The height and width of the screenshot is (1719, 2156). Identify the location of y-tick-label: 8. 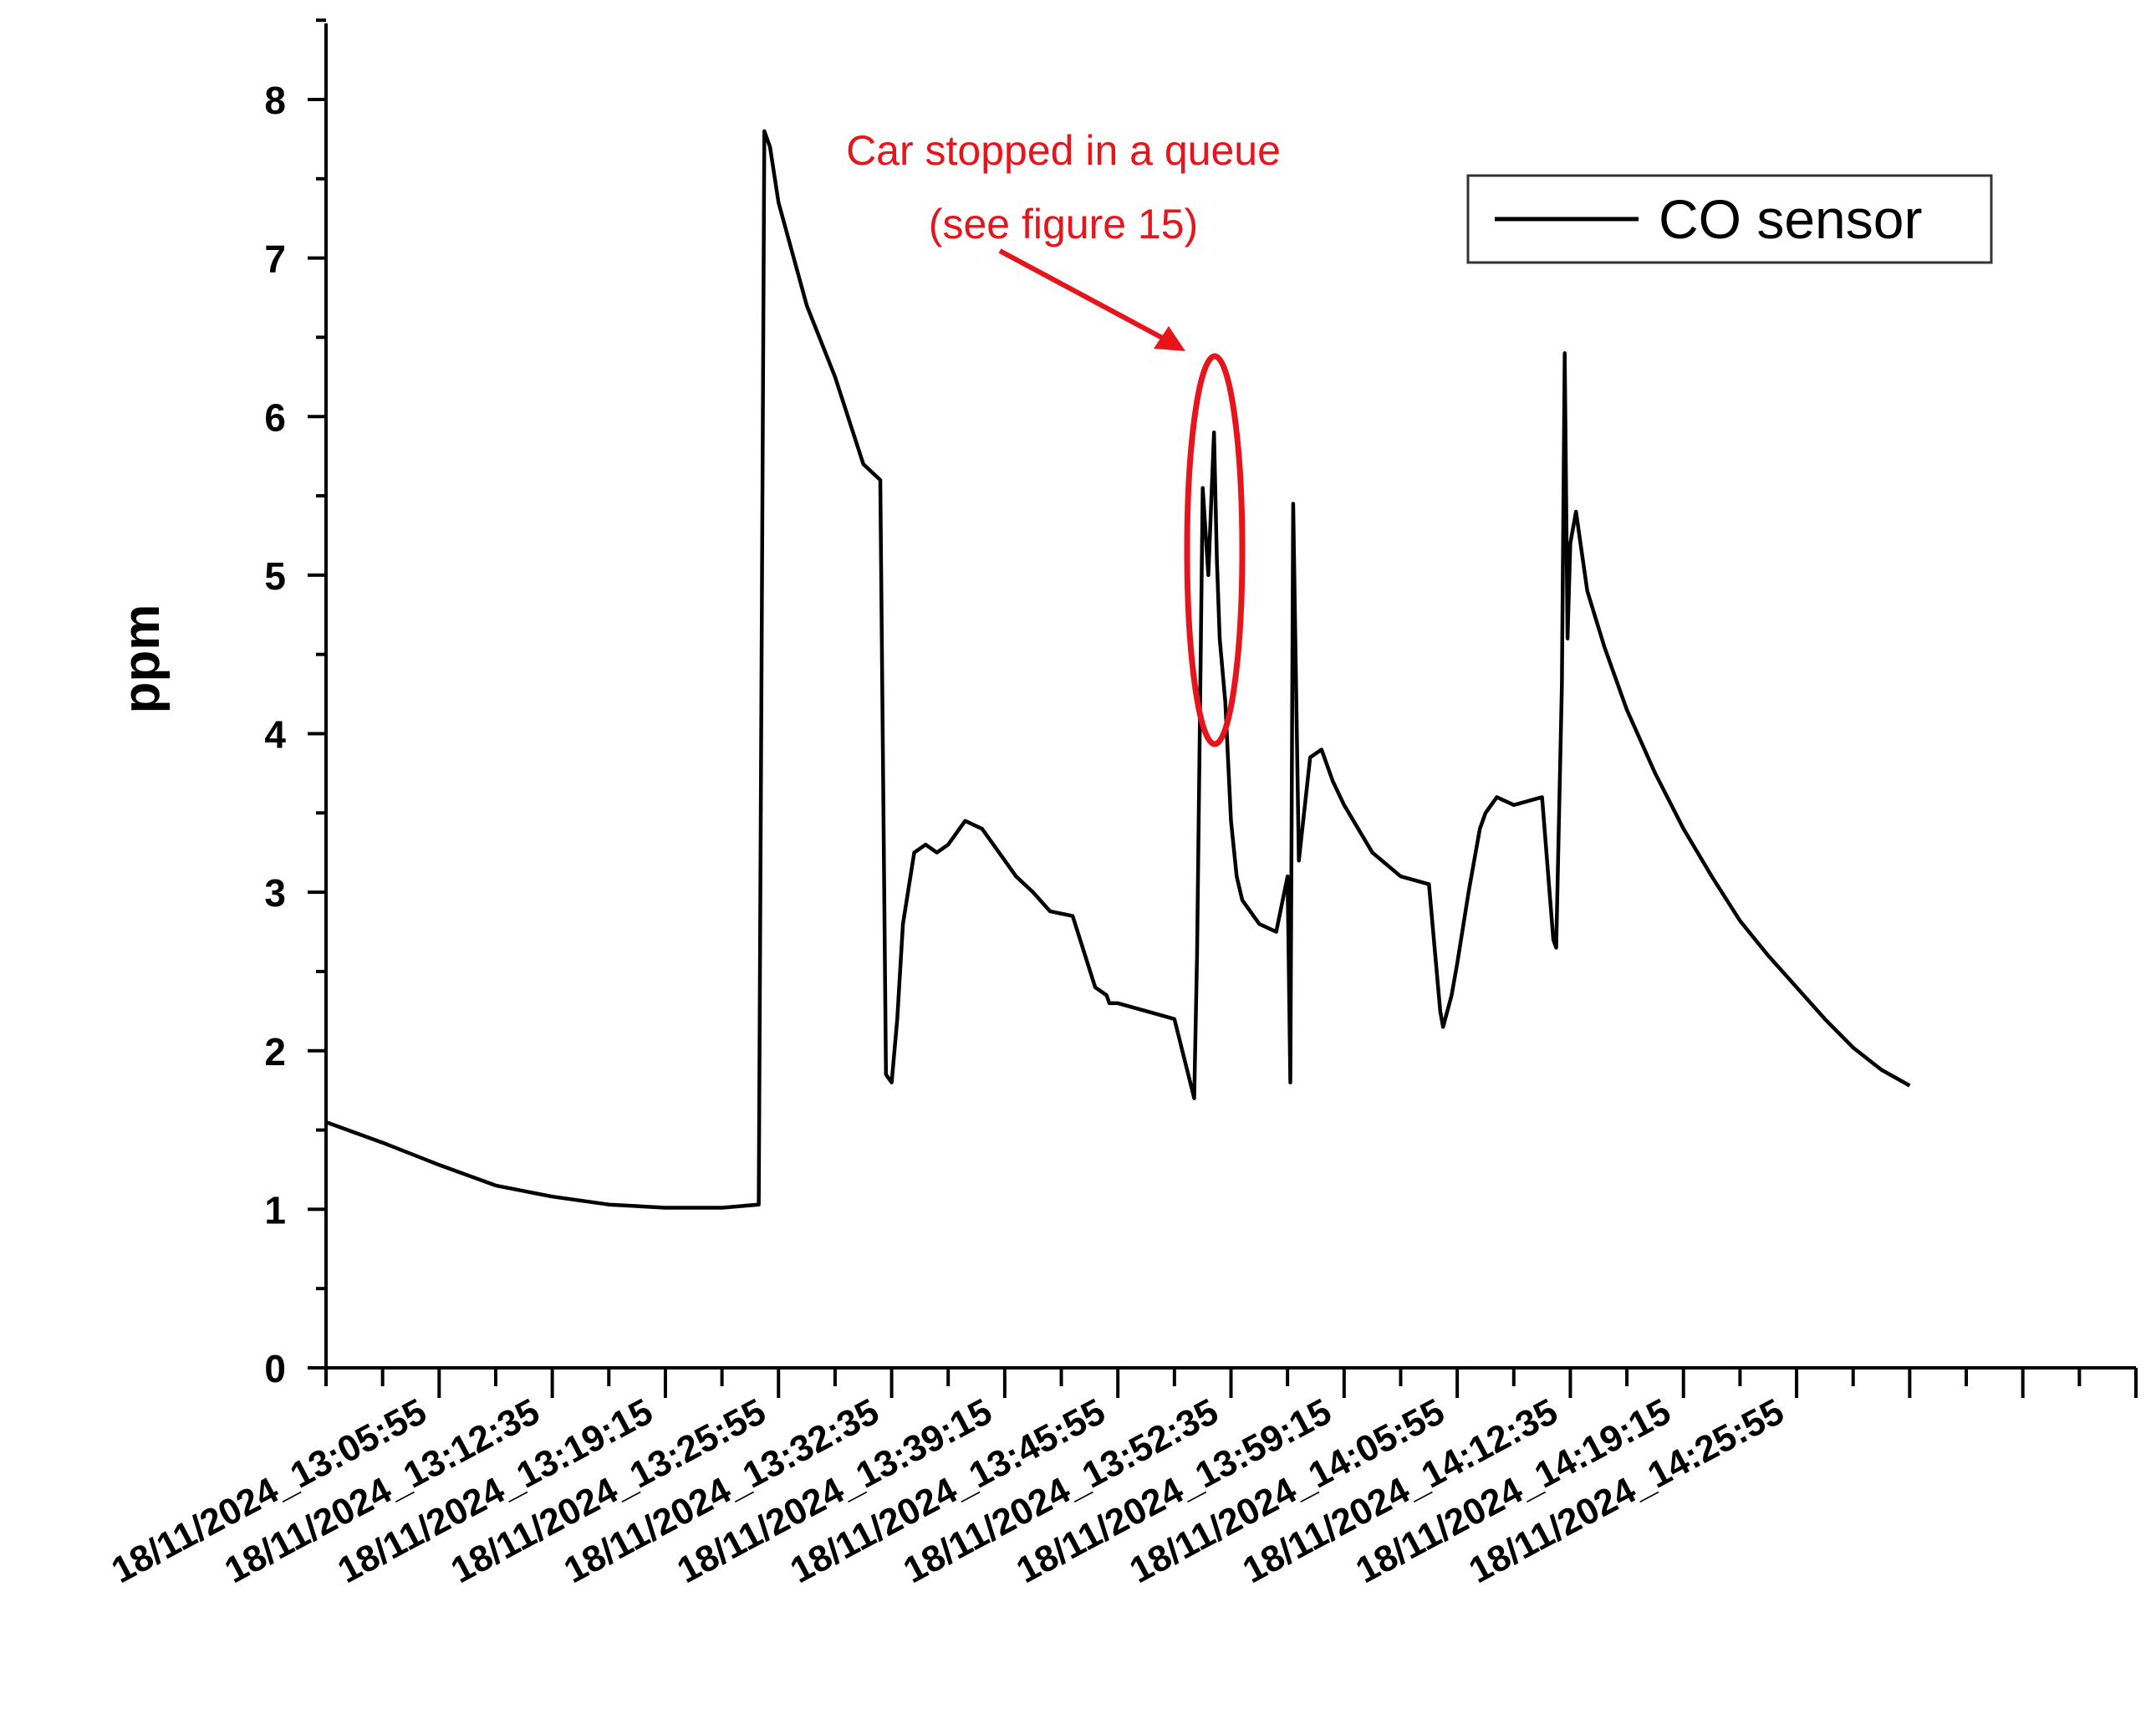
(275, 100).